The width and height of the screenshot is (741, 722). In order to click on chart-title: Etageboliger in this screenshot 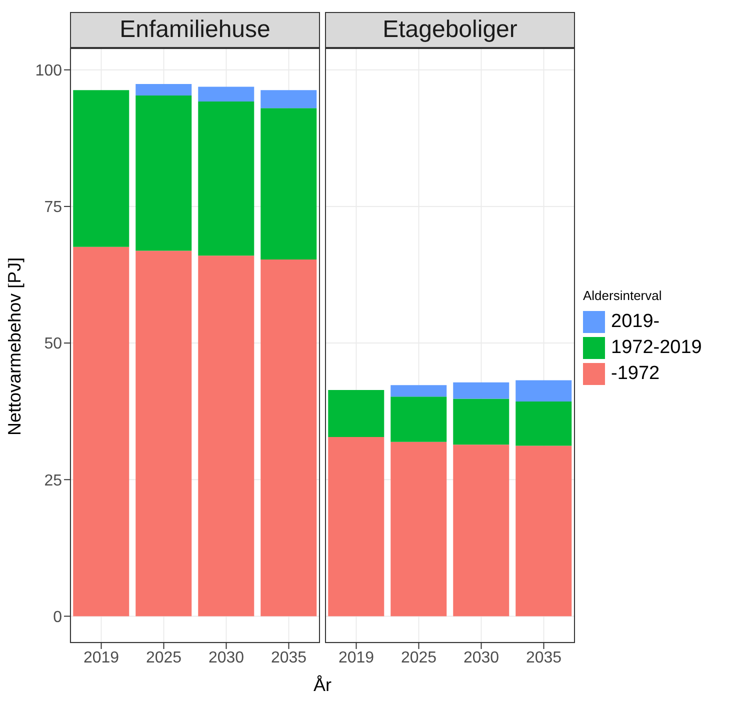, I will do `click(450, 30)`.